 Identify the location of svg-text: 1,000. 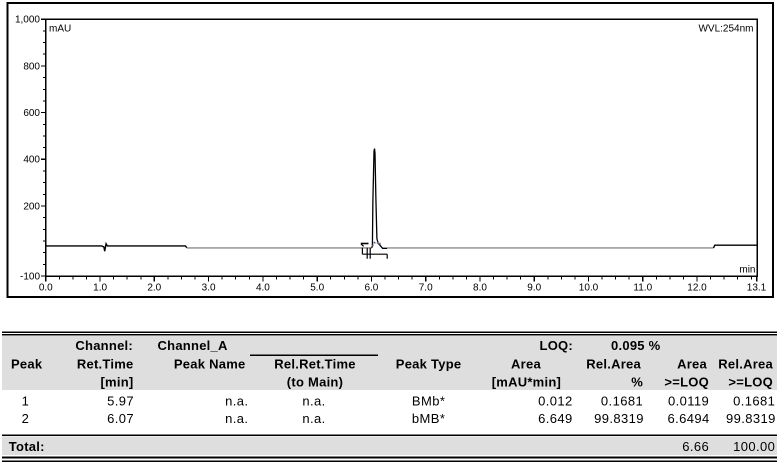
(27, 20).